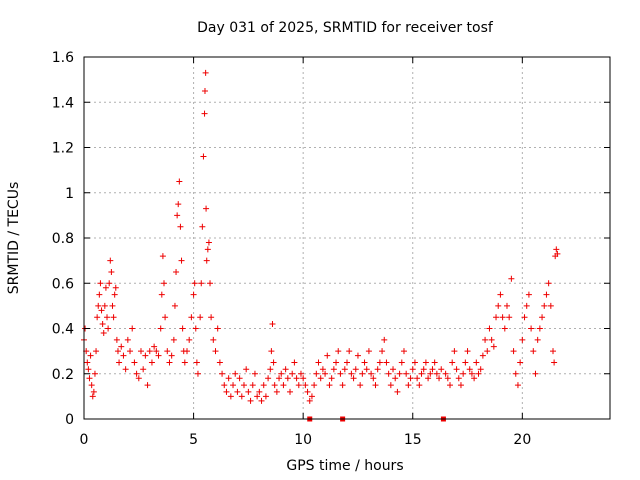 This screenshot has height=480, width=640. I want to click on x-tick-label: 5, so click(193, 440).